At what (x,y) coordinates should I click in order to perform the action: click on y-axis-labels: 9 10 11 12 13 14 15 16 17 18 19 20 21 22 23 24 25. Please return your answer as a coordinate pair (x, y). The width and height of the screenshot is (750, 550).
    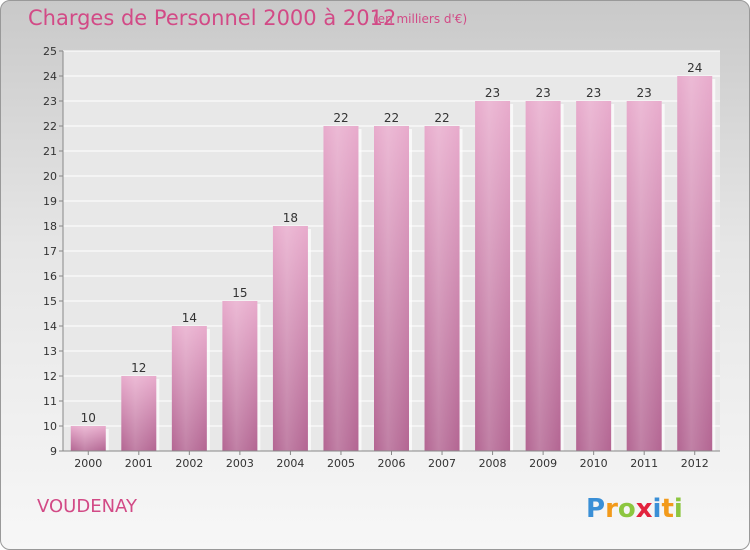
    Looking at the image, I should click on (50, 251).